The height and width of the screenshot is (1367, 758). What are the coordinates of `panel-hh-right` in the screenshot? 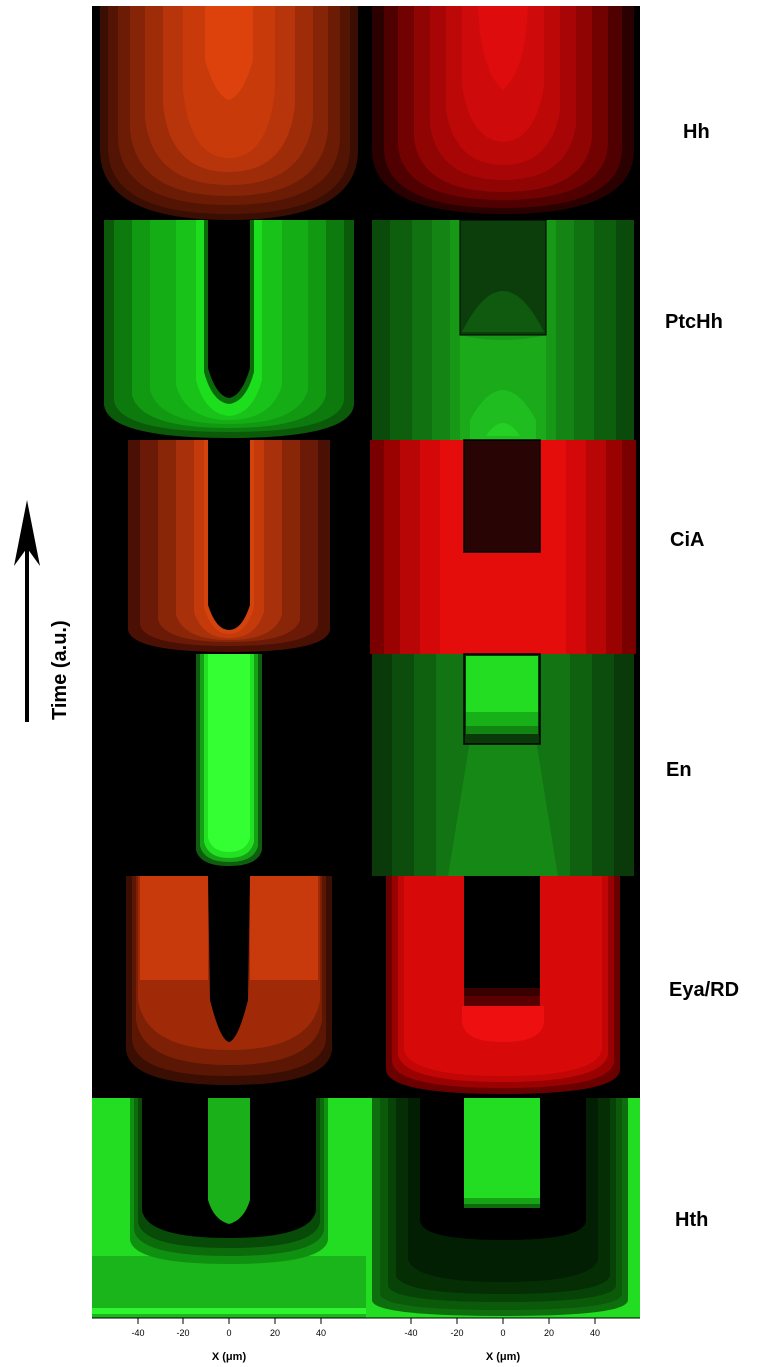 It's located at (503, 113).